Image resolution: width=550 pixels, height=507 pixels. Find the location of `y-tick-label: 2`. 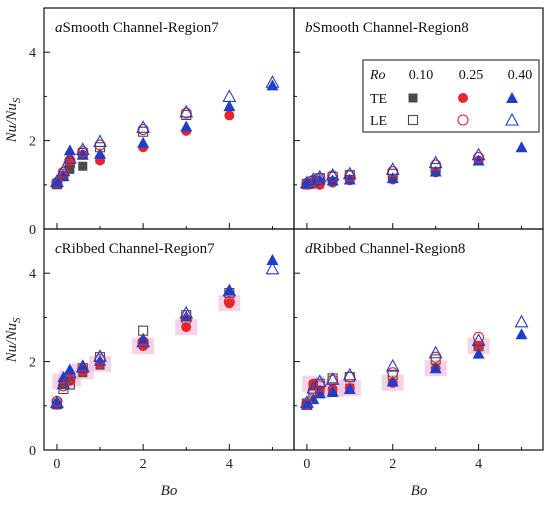

y-tick-label: 2 is located at coordinates (32, 142).